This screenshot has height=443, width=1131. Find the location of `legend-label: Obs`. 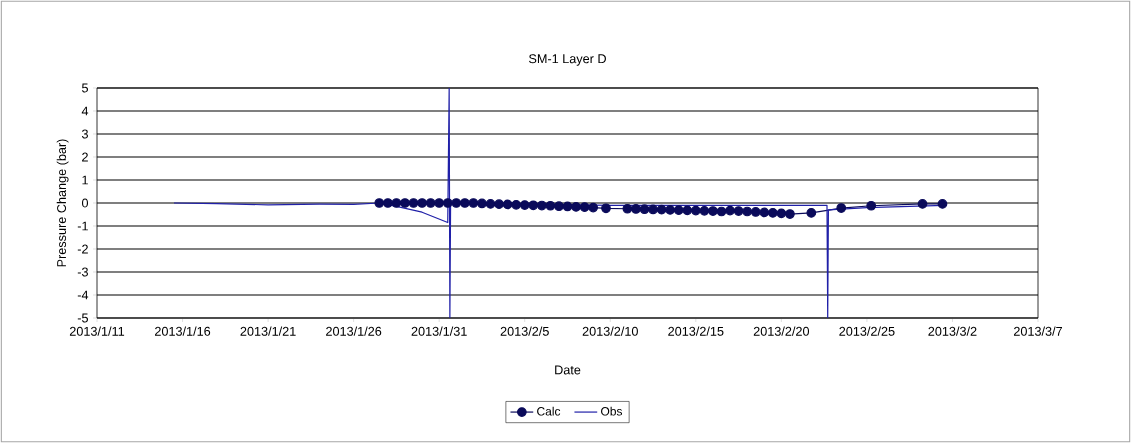

legend-label: Obs is located at coordinates (612, 411).